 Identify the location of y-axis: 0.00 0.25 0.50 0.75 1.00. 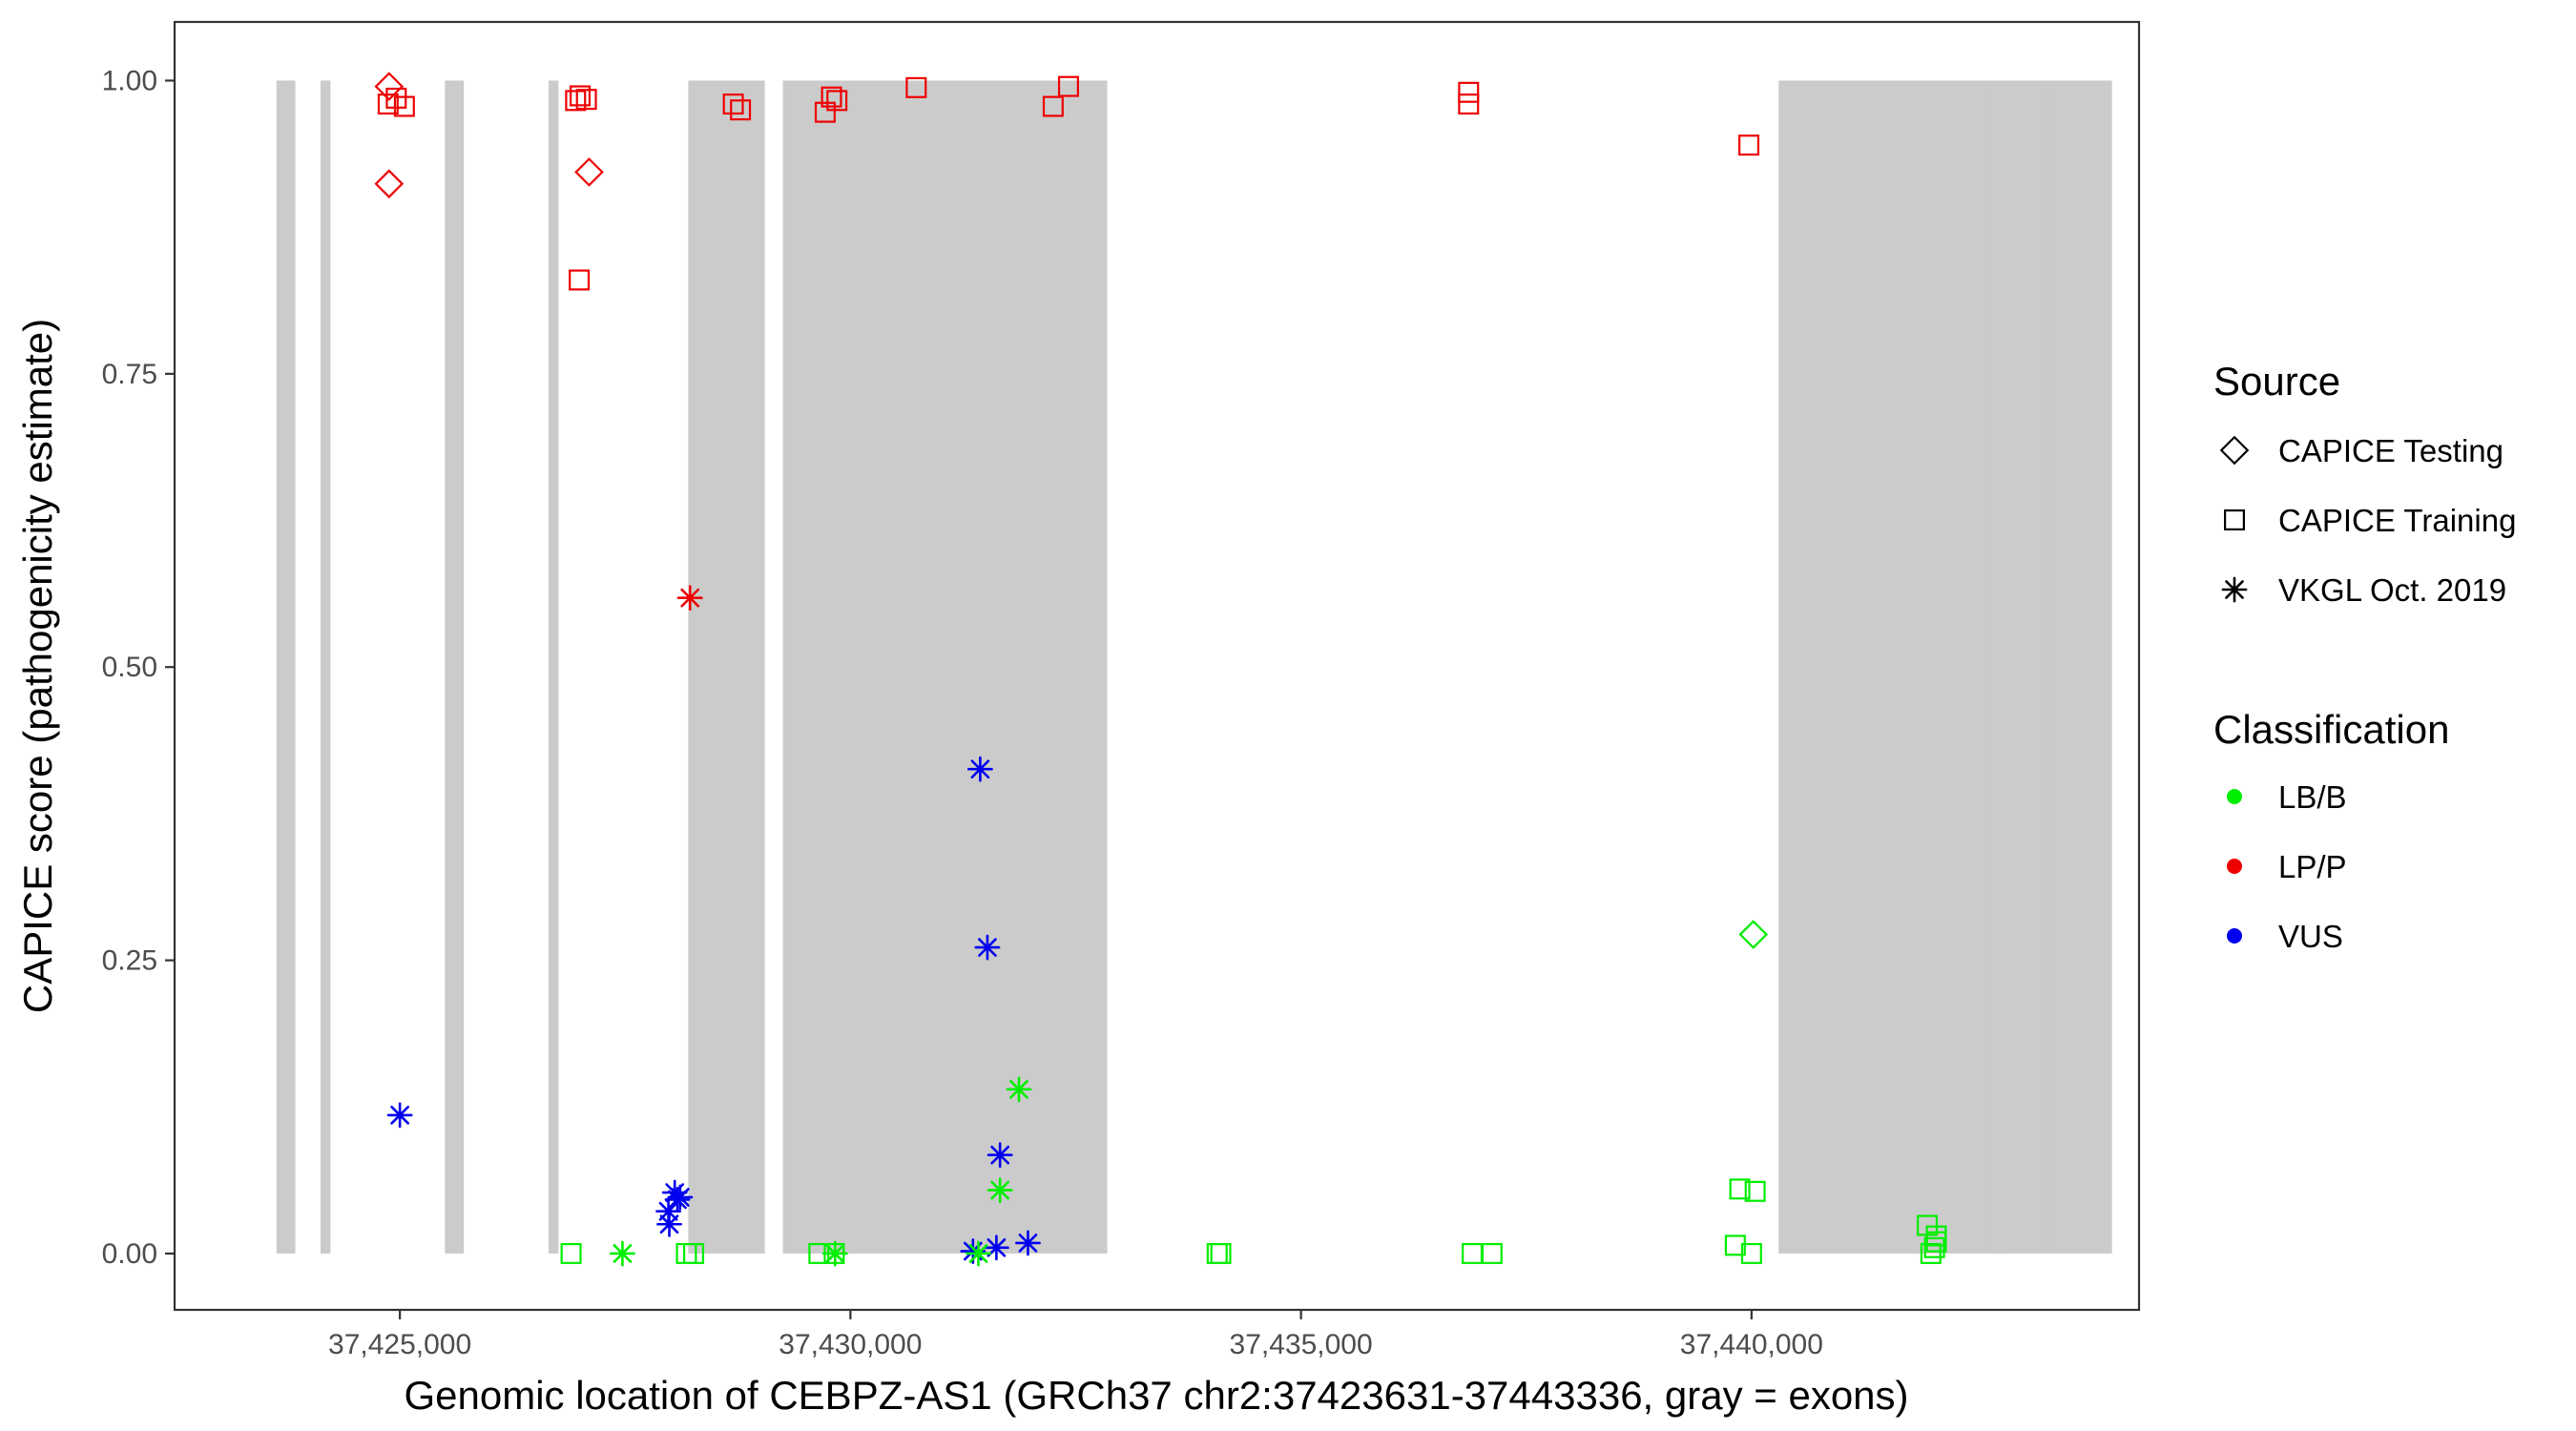
(138, 667).